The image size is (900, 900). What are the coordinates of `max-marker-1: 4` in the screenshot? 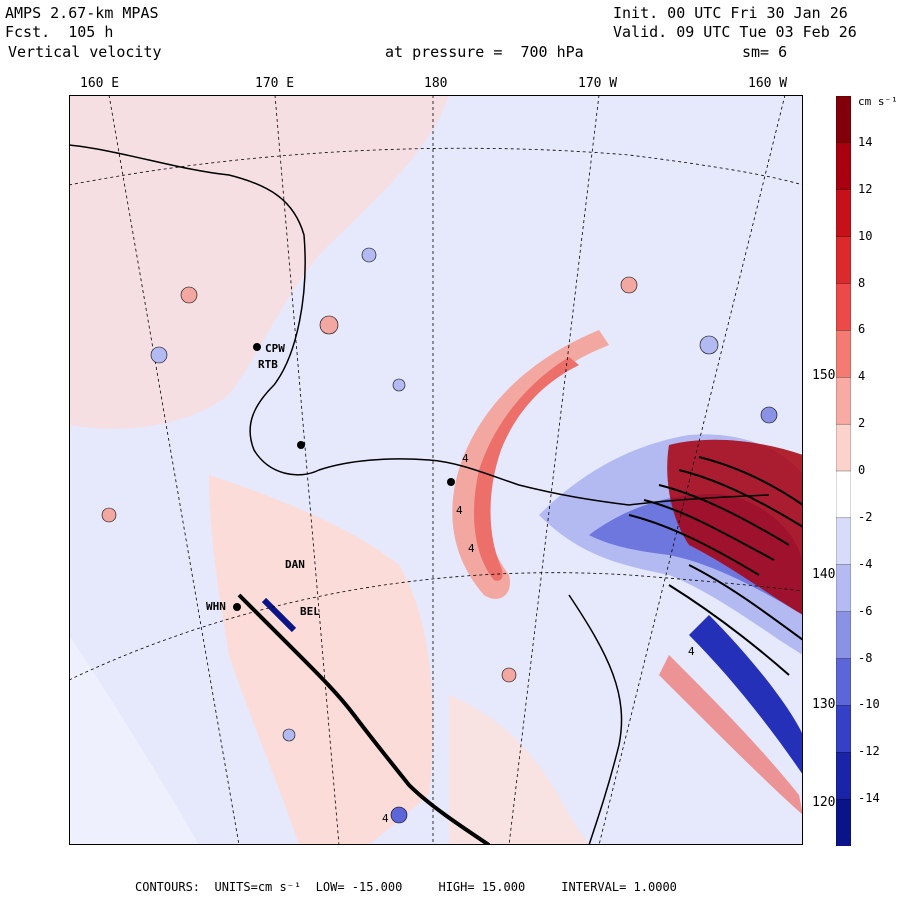 It's located at (465, 458).